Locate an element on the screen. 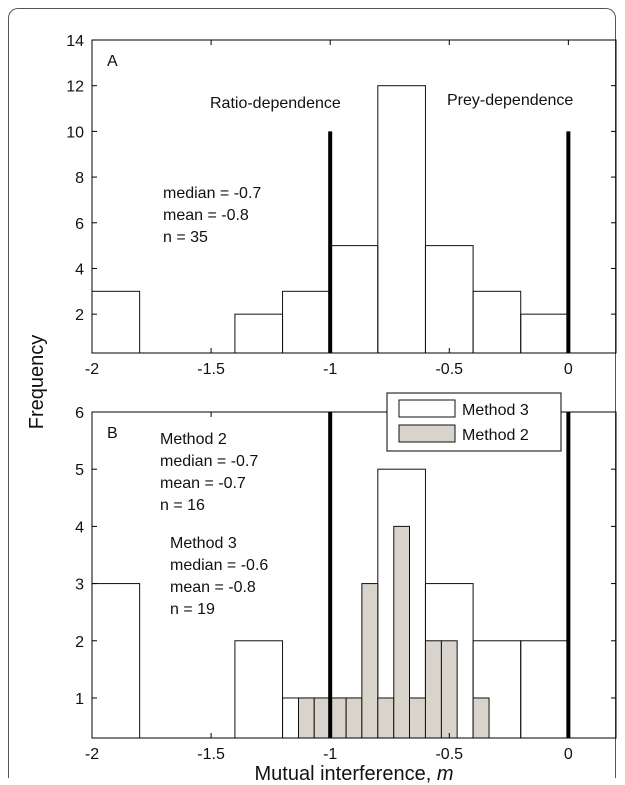 Image resolution: width=625 pixels, height=785 pixels. y-tick-label: 10 is located at coordinates (75, 132).